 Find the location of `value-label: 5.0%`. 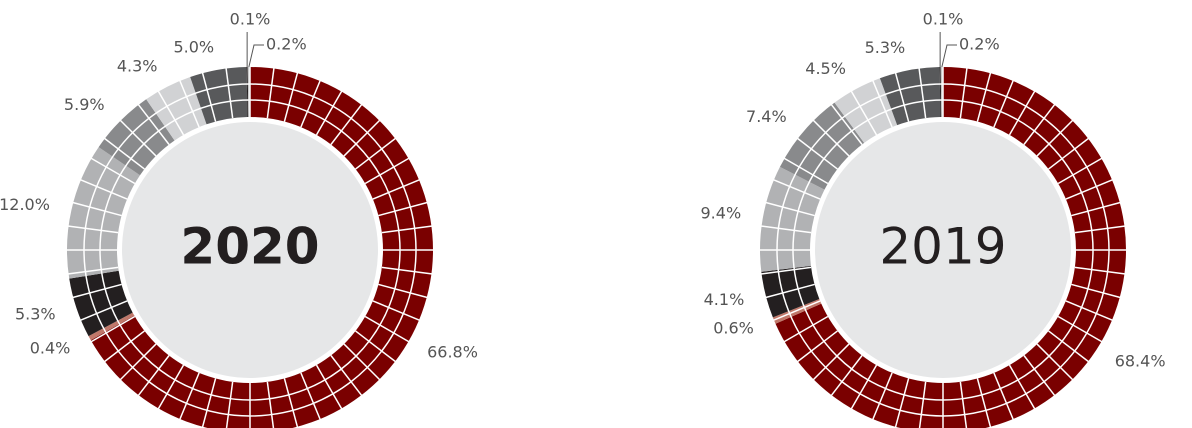

value-label: 5.0% is located at coordinates (193, 47).